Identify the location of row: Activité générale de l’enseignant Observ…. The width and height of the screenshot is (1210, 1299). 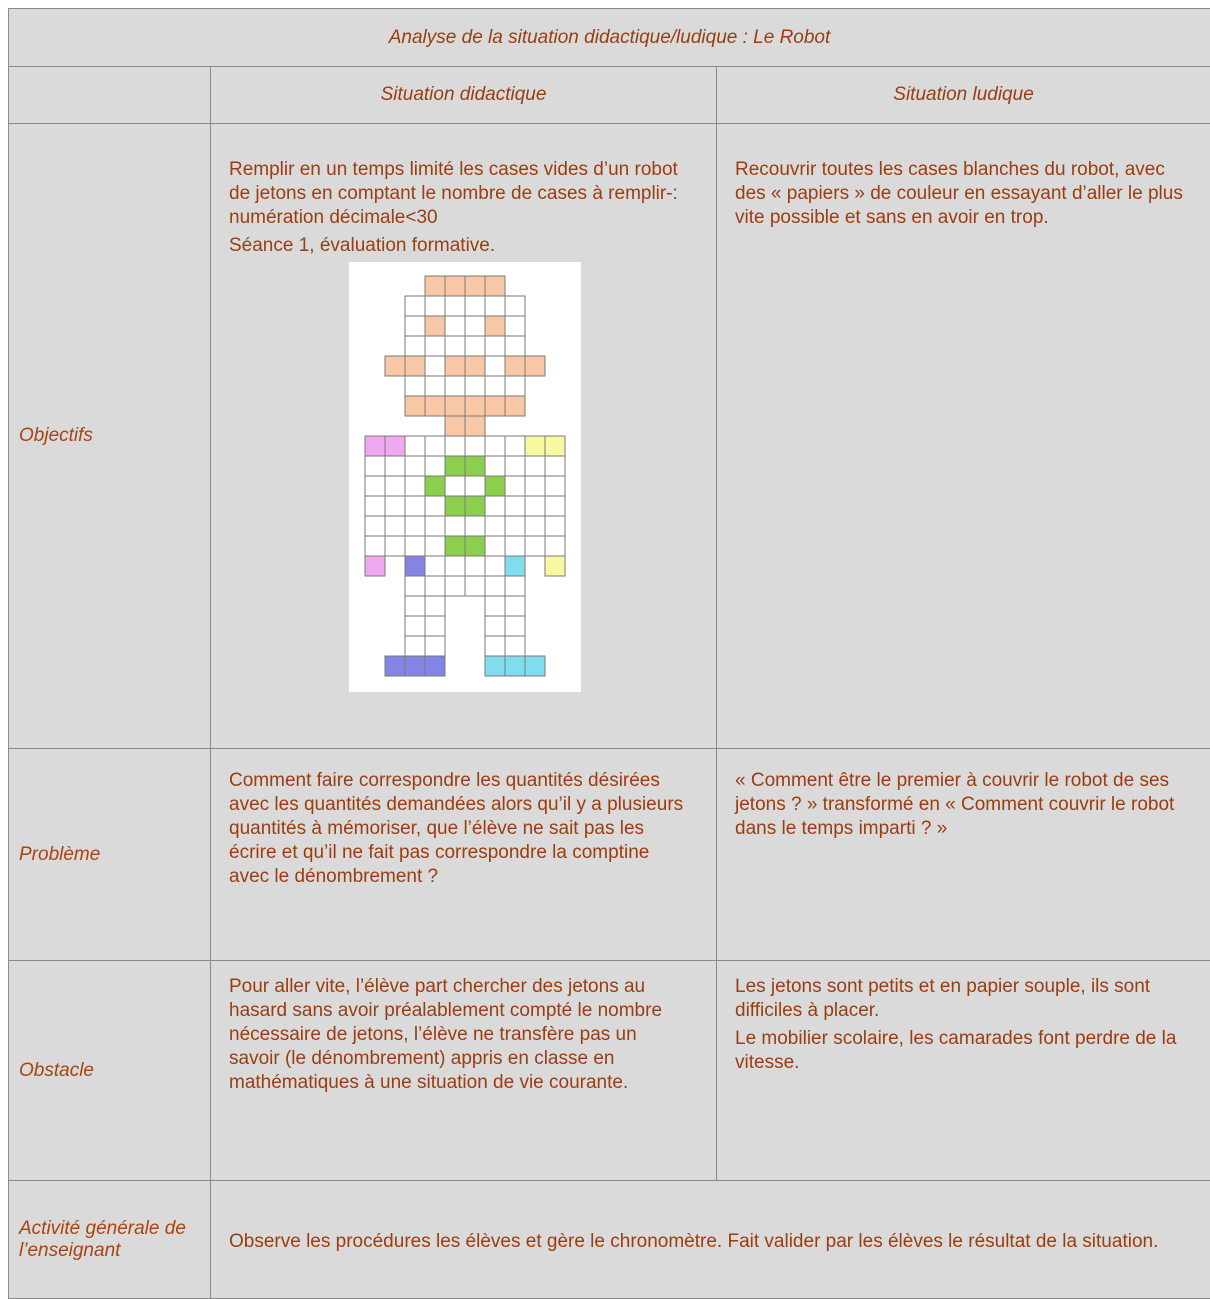
(609, 1239).